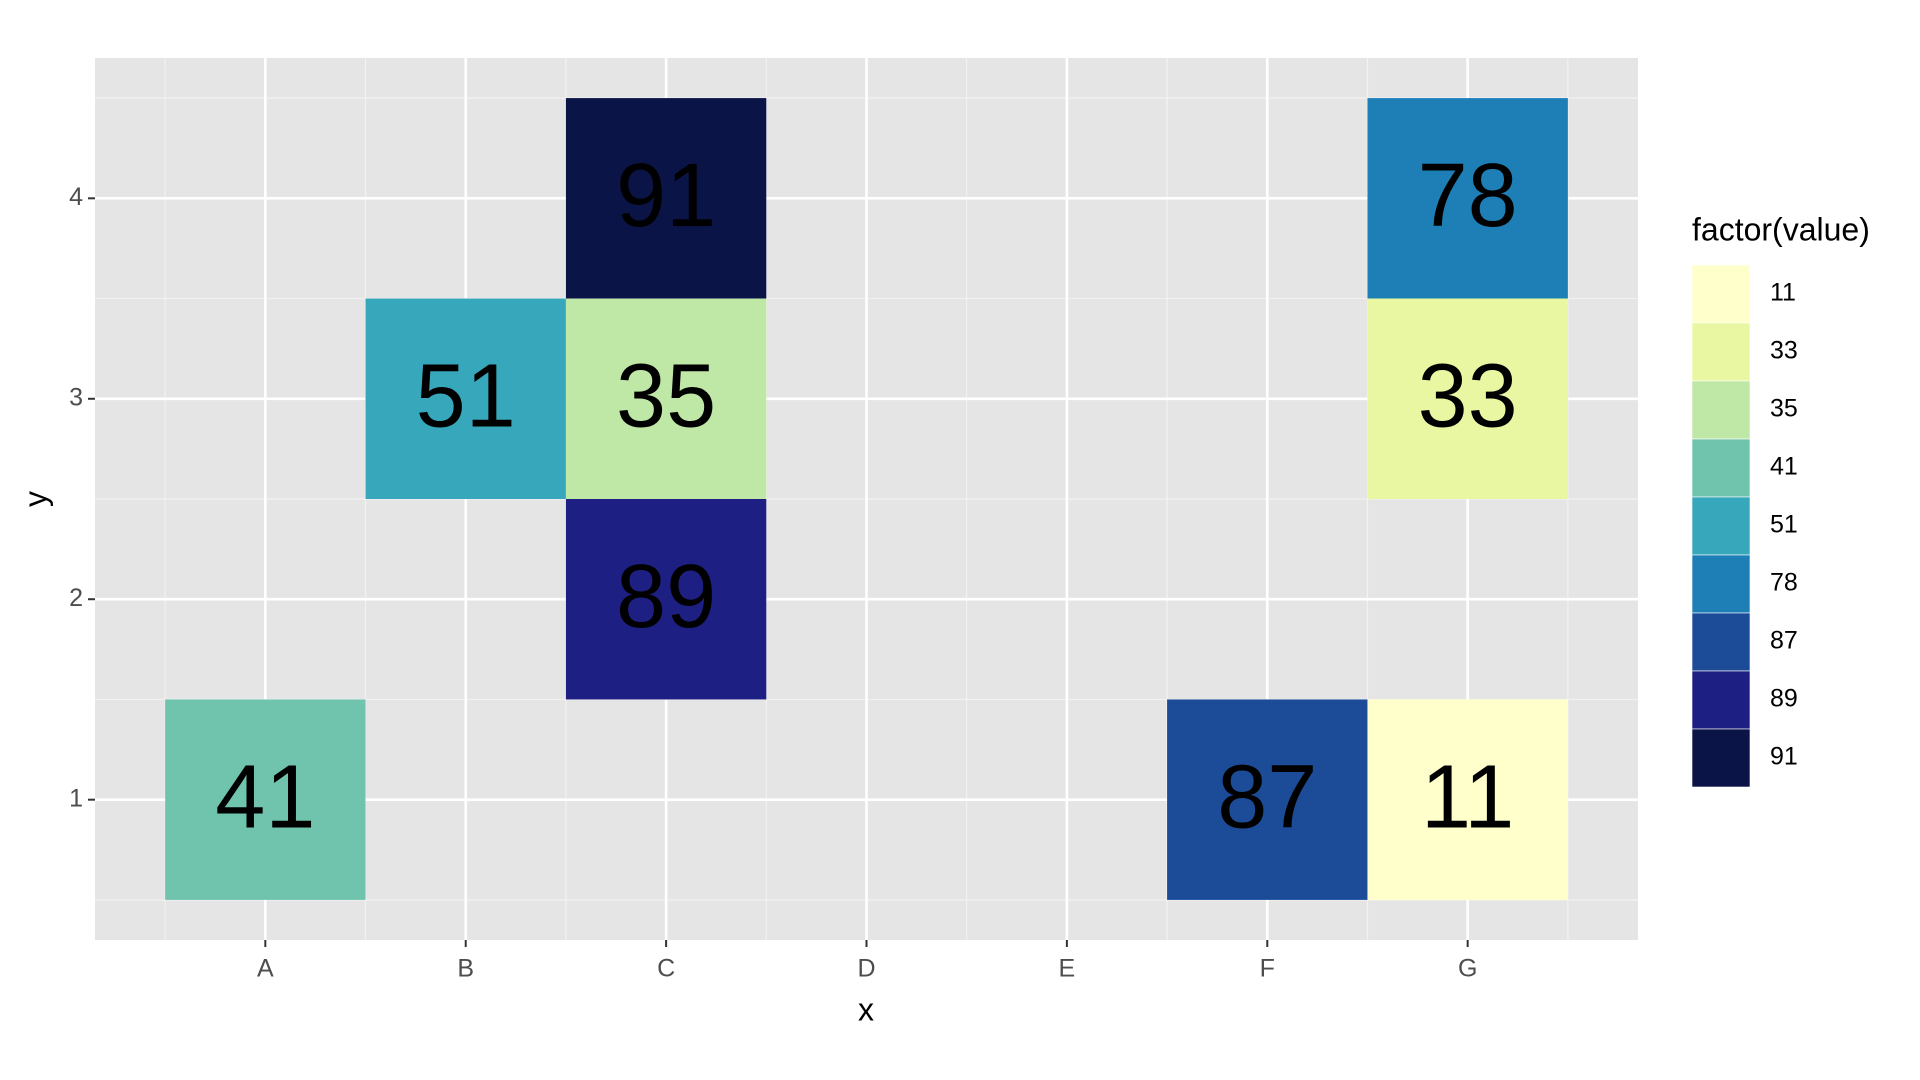 The height and width of the screenshot is (1080, 1920). I want to click on y-tick-label: 4, so click(76, 197).